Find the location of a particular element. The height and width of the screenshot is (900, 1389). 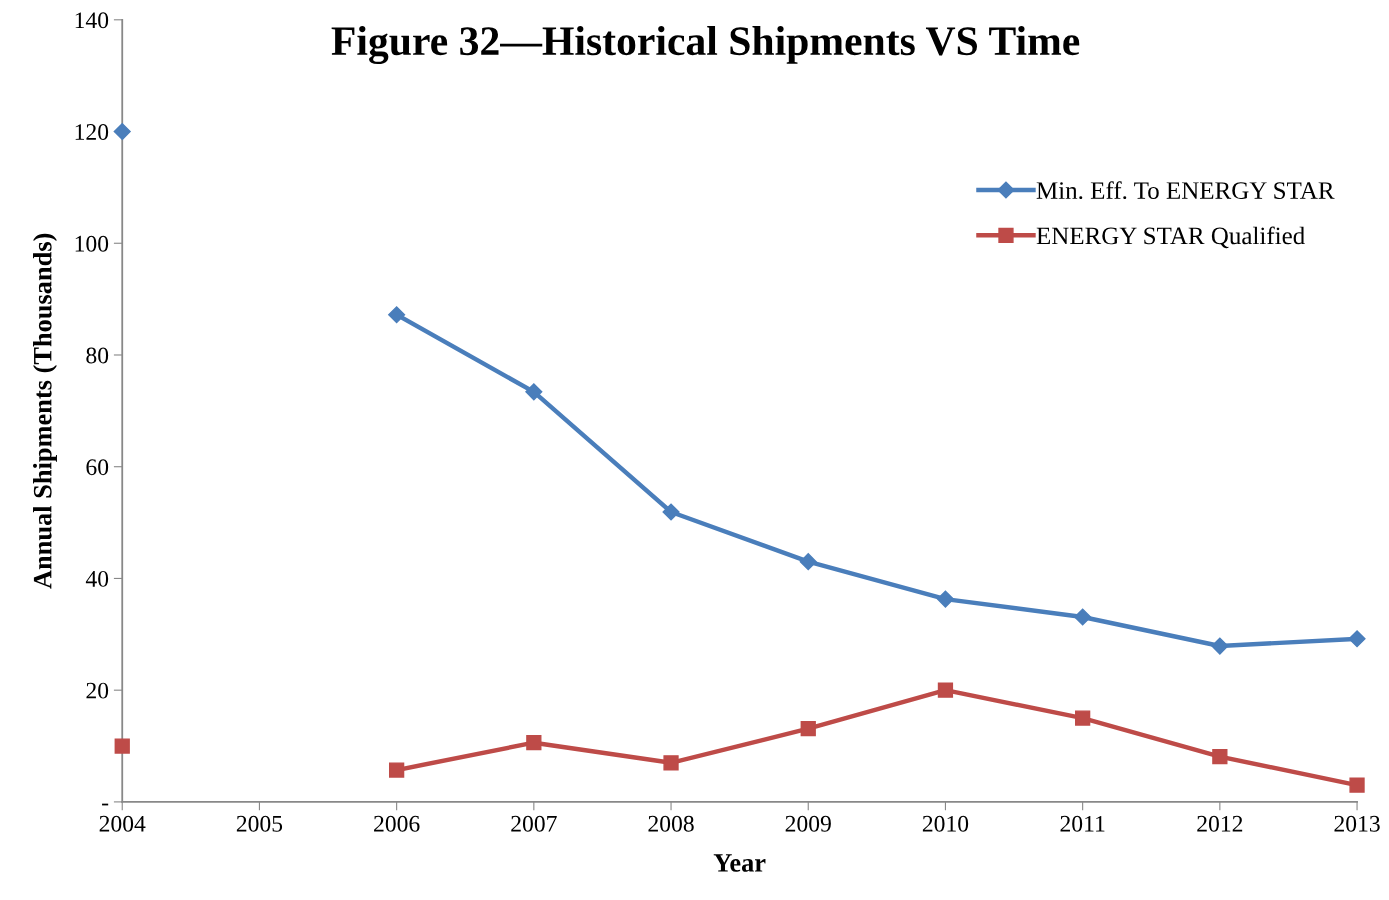

legend-label: ENERGY STAR Qualified is located at coordinates (1170, 237).